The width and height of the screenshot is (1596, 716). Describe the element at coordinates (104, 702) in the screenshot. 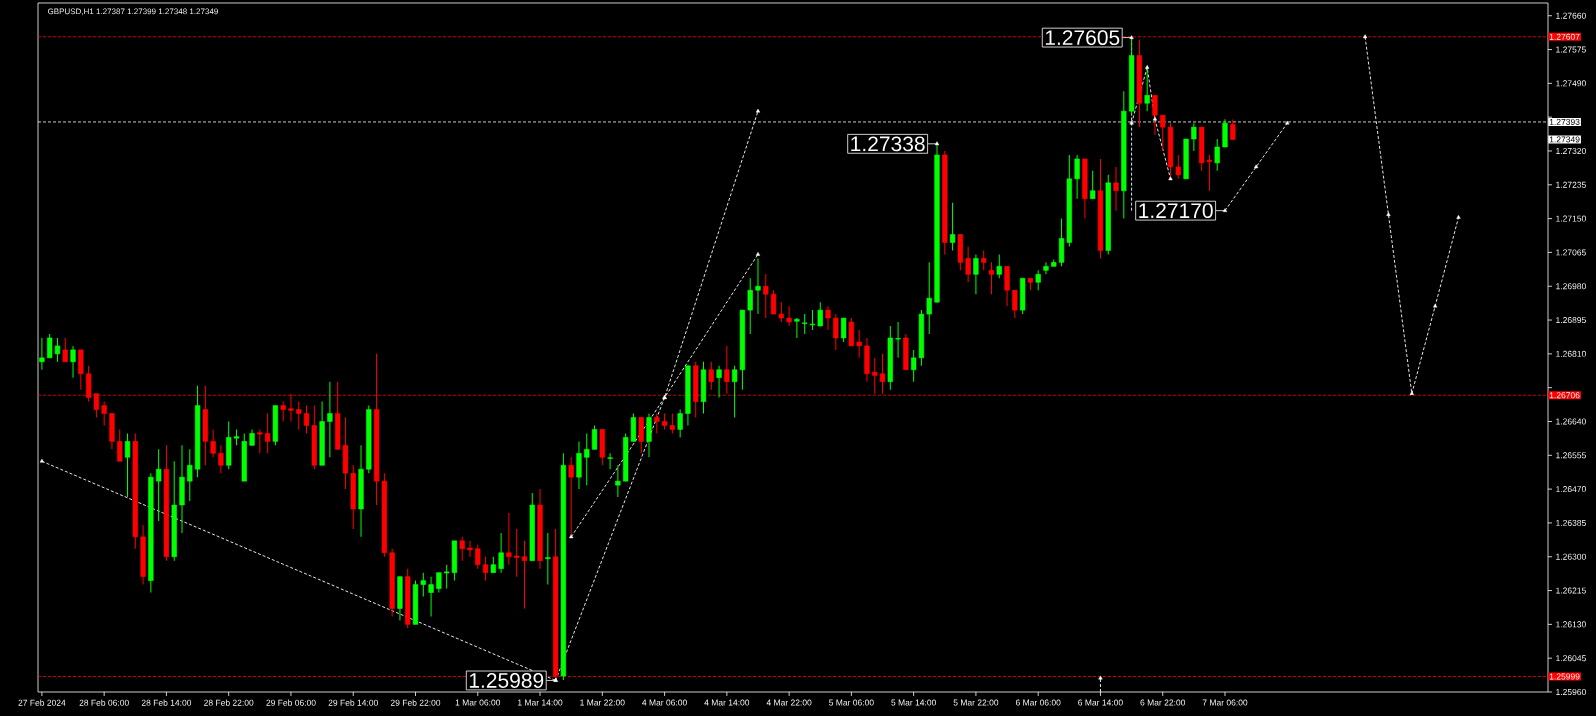

I see `x-tick-label: 28 Feb 06:00` at that location.